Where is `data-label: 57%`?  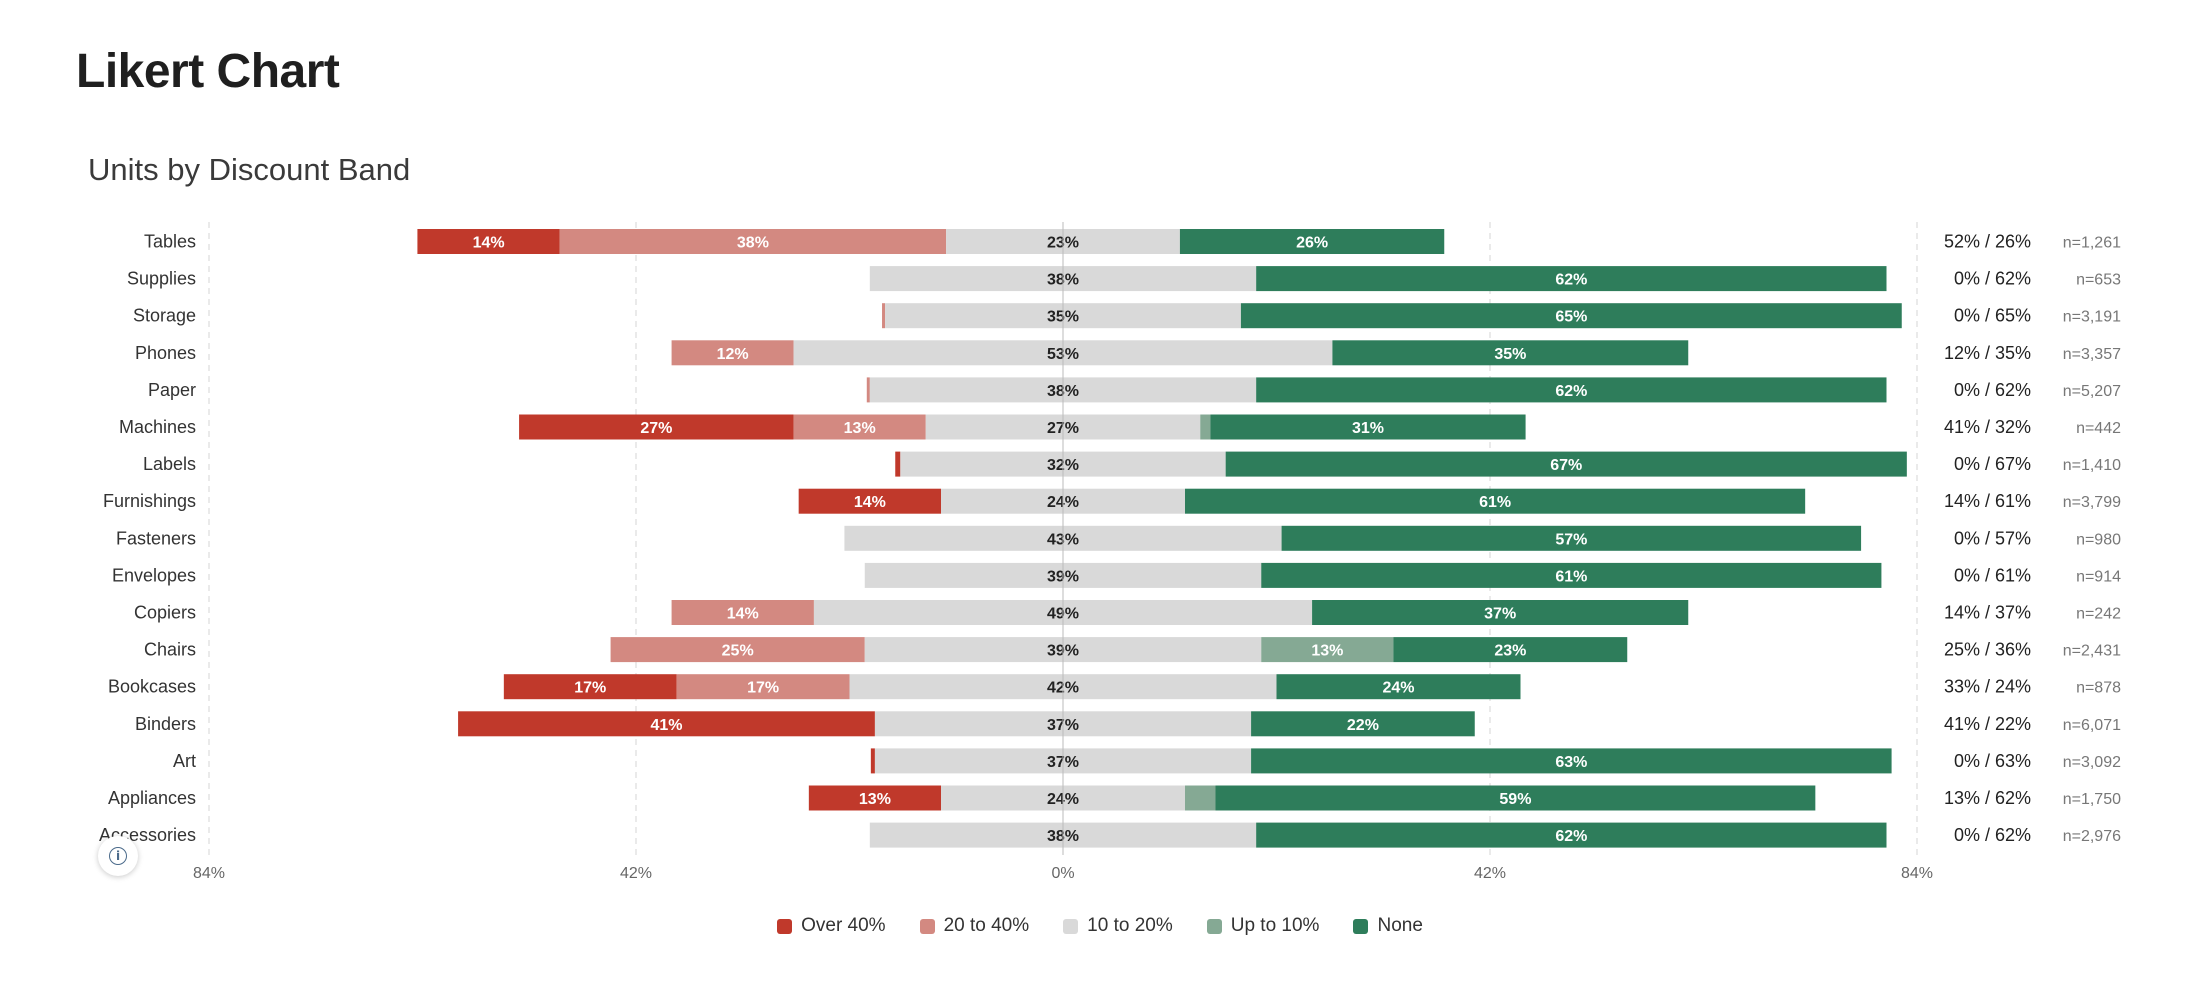
data-label: 57% is located at coordinates (1571, 539).